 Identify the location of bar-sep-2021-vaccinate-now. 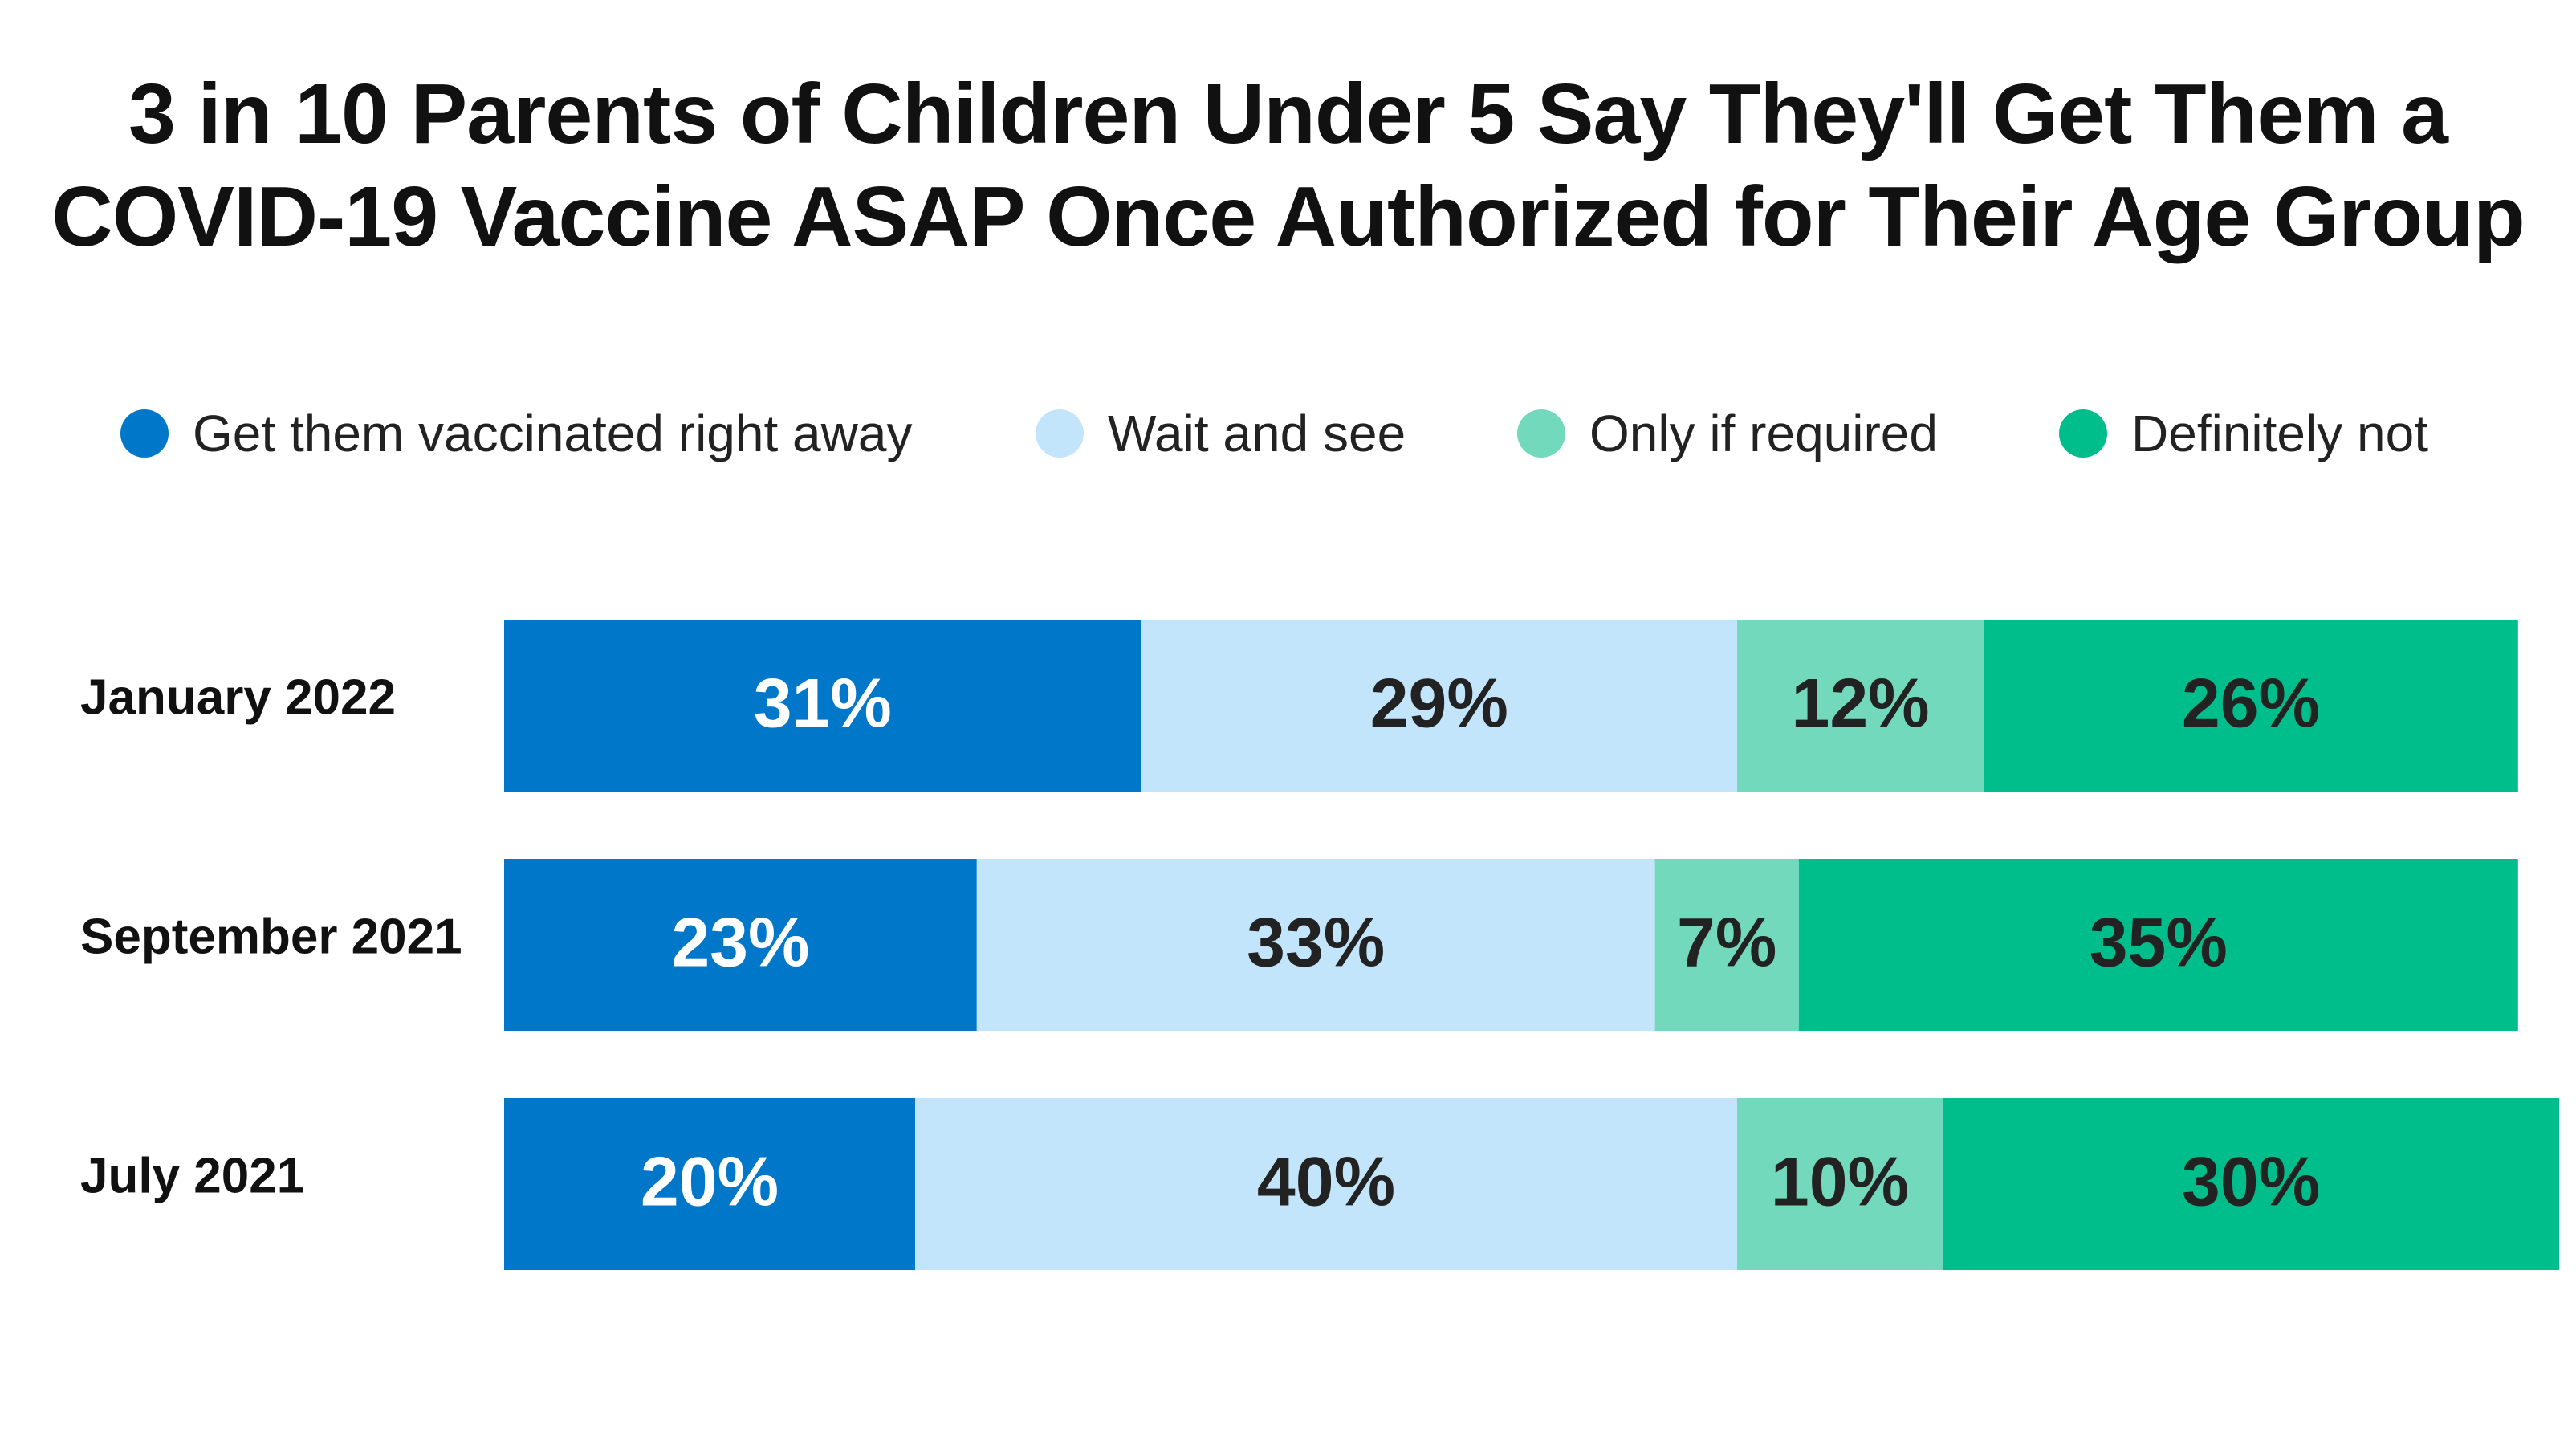
(740, 945).